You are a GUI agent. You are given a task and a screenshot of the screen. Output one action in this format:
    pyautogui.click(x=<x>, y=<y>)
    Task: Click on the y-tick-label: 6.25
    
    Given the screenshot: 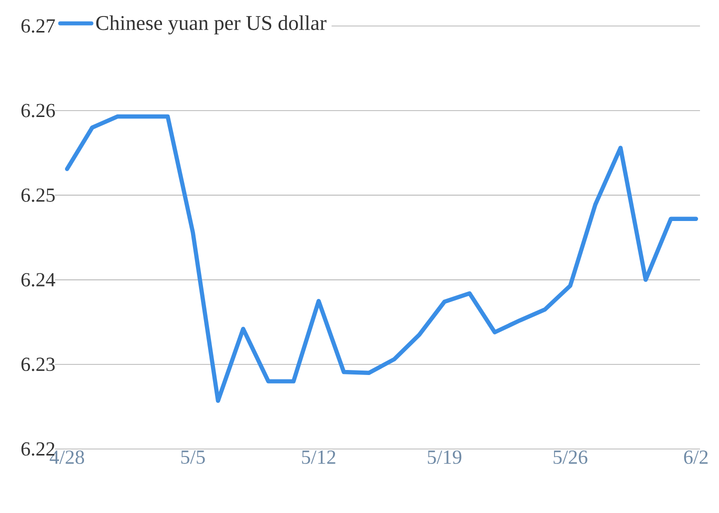 What is the action you would take?
    pyautogui.click(x=38, y=195)
    